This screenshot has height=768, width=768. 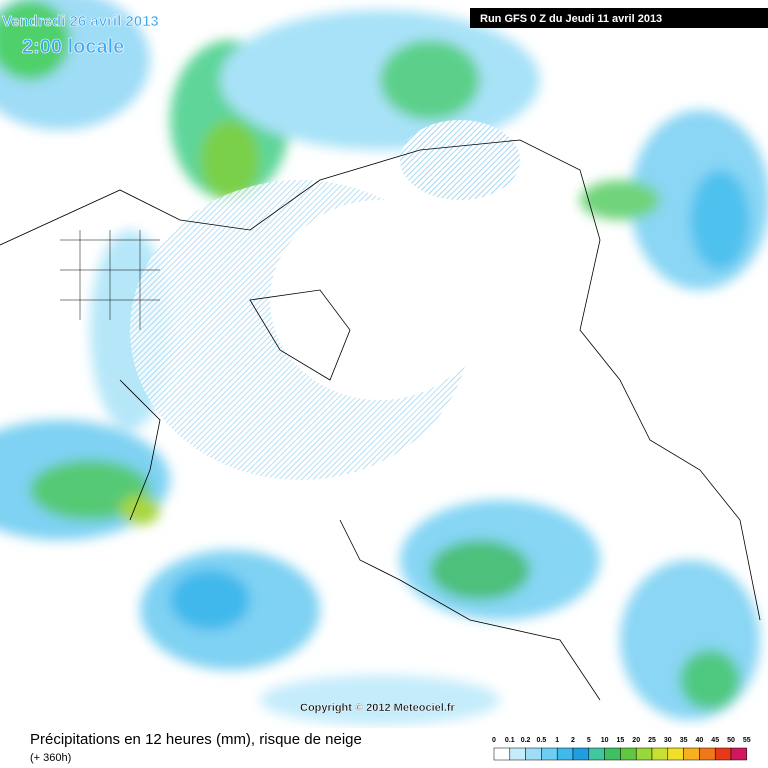 I want to click on copyright: Copyright © 2012 Meteociel.fr, so click(x=378, y=708).